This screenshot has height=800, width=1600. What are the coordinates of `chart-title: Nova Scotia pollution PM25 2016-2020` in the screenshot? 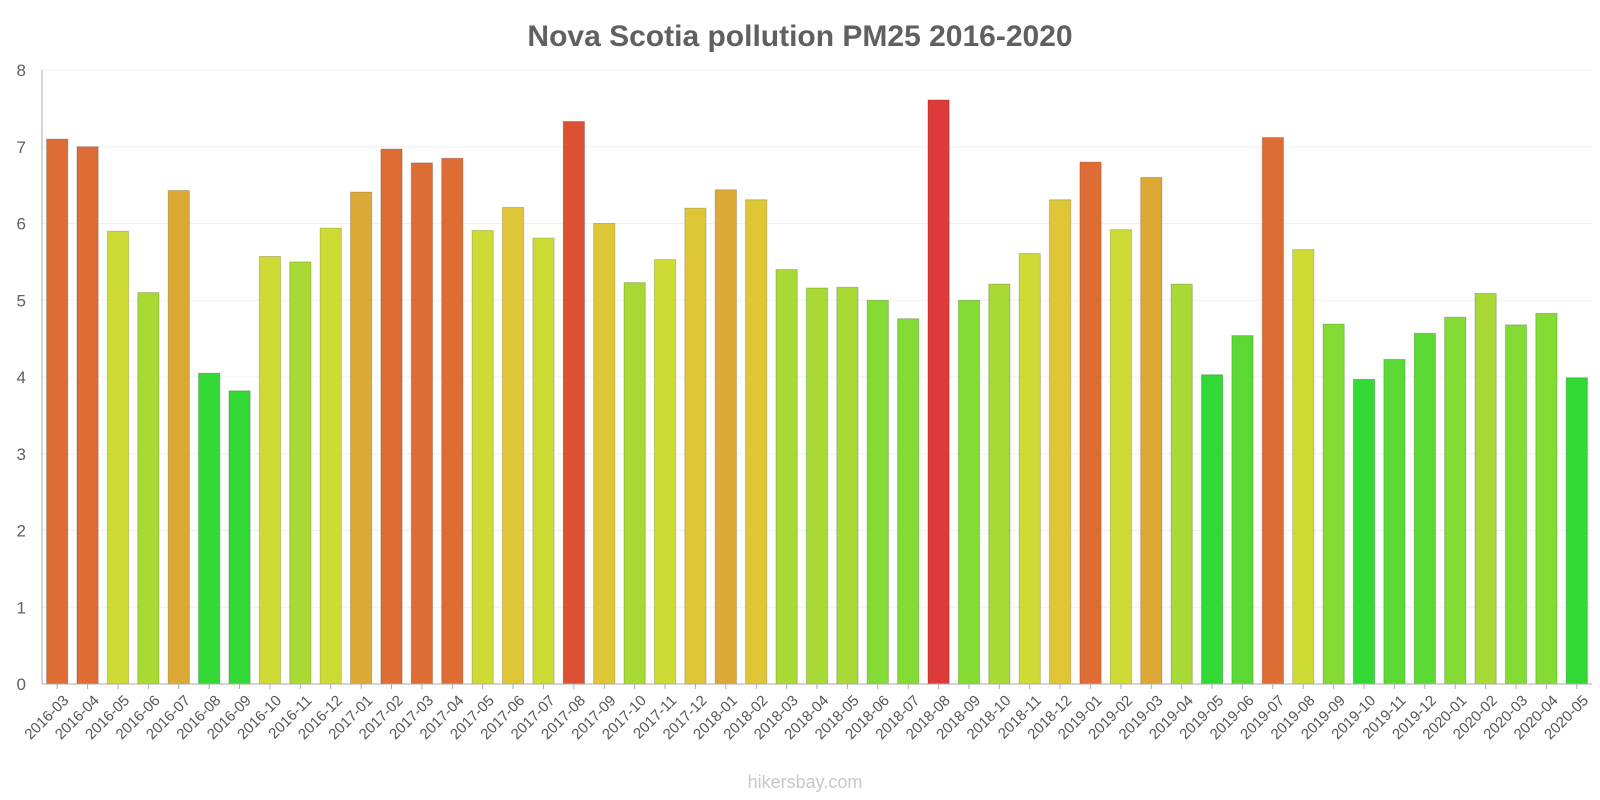 It's located at (799, 36).